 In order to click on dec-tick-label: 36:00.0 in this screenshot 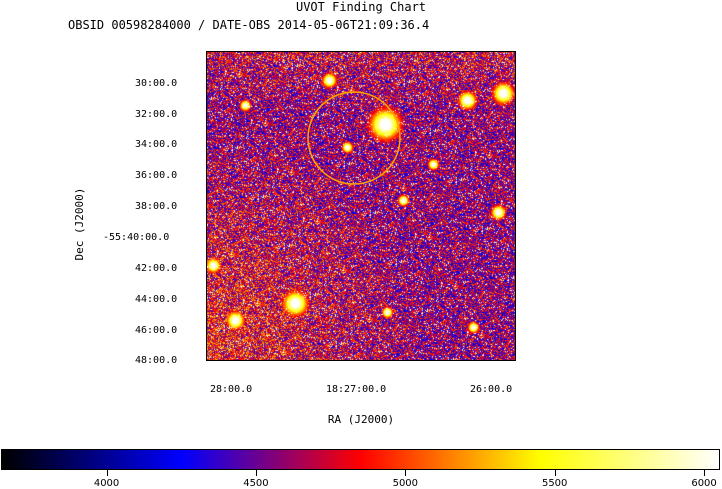, I will do `click(156, 175)`.